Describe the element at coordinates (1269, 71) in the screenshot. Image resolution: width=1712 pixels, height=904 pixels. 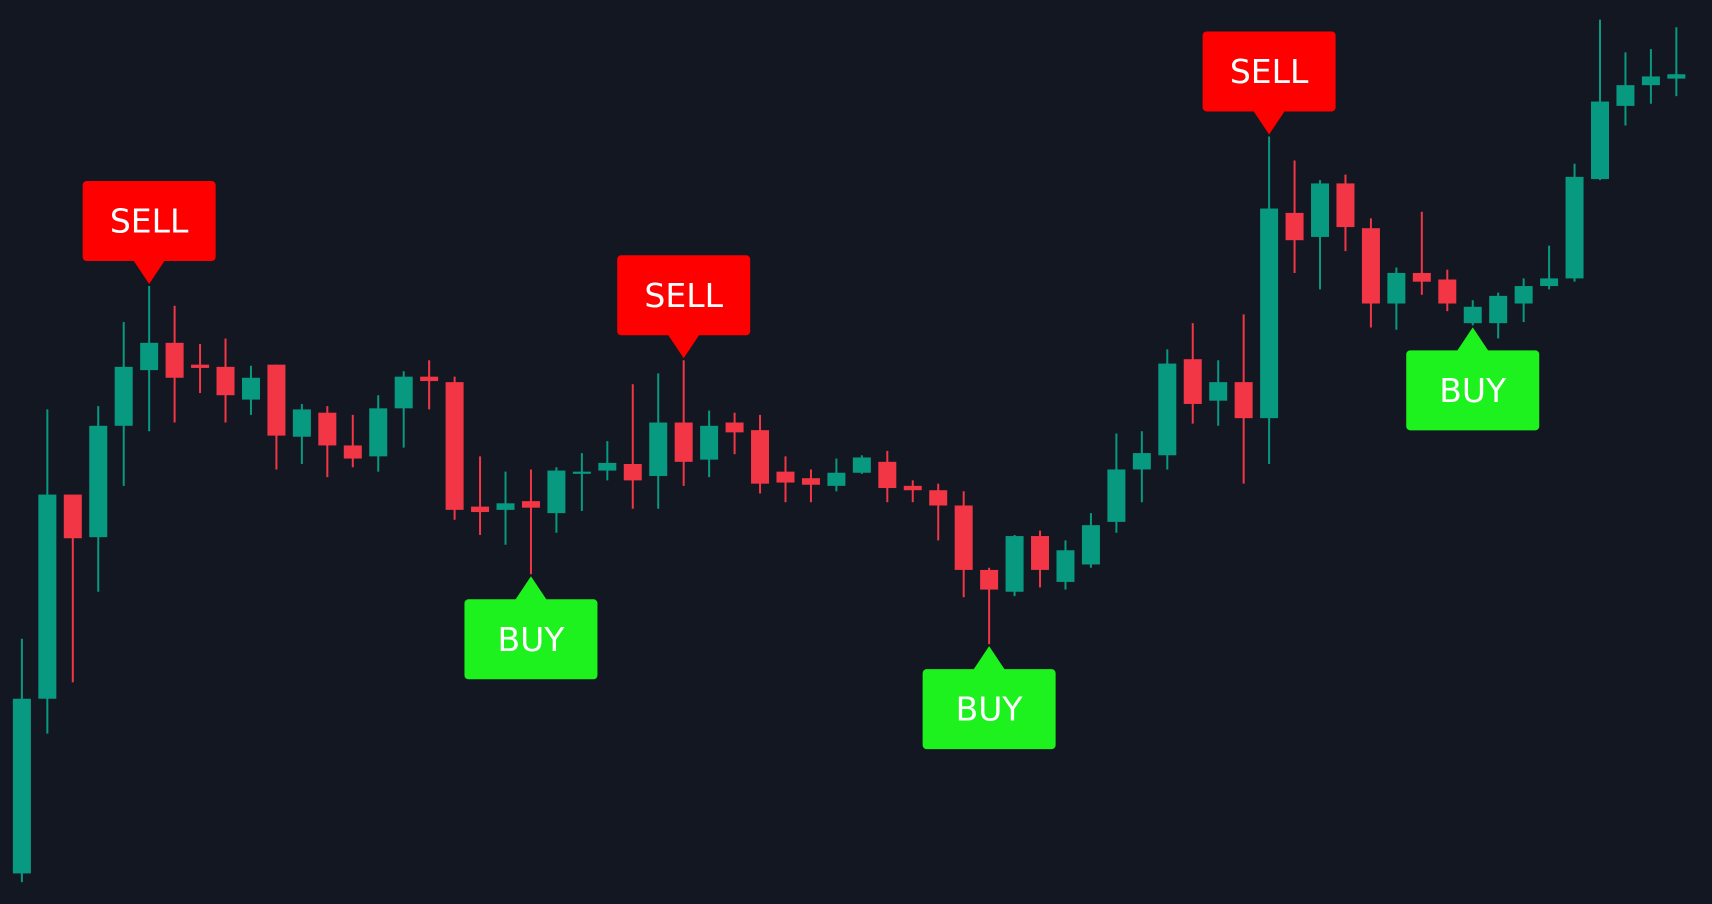
I see `signal-label: SELL` at that location.